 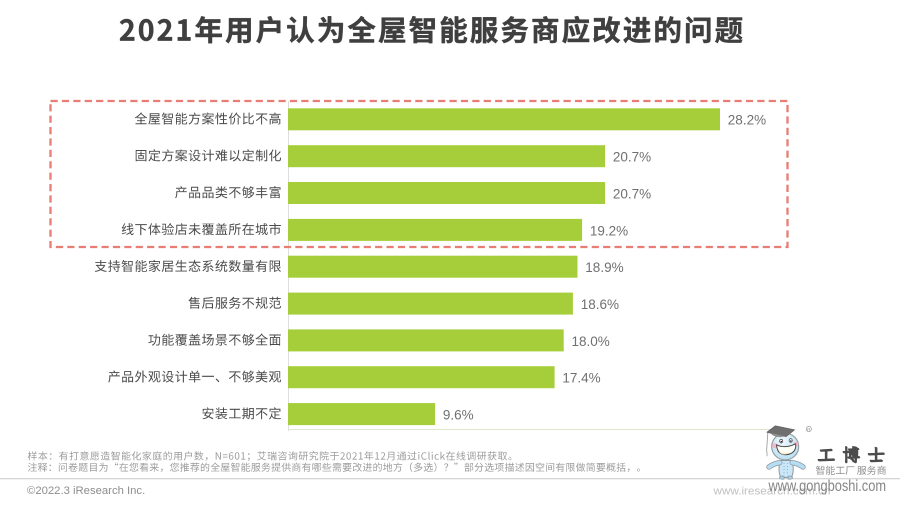 What do you see at coordinates (747, 120) in the screenshot?
I see `svg-text: 28.2%` at bounding box center [747, 120].